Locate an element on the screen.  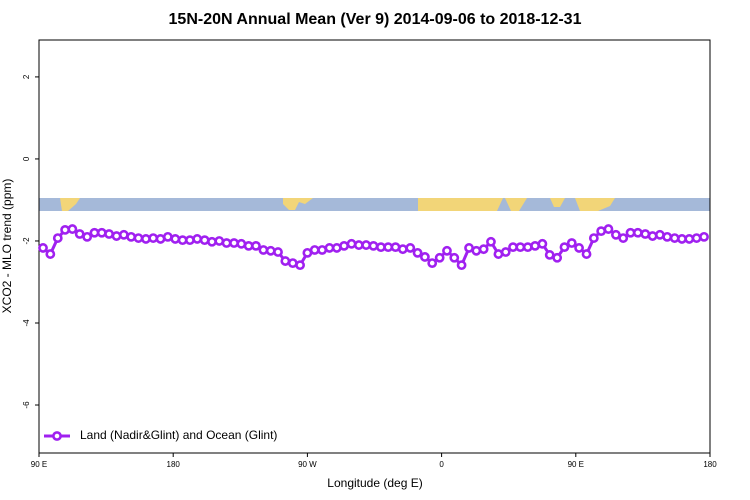
y-tick-label: 2 is located at coordinates (26, 76).